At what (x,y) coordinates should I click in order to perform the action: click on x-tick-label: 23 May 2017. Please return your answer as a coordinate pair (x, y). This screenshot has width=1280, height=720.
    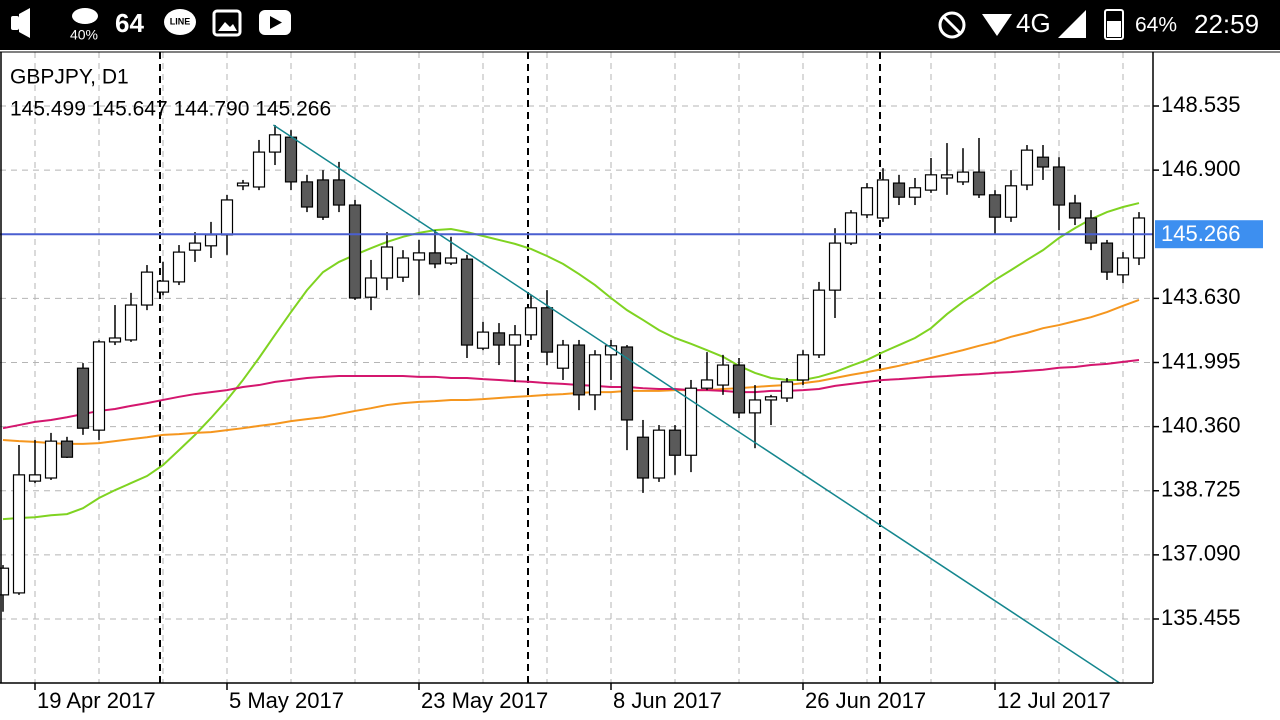
    Looking at the image, I should click on (484, 700).